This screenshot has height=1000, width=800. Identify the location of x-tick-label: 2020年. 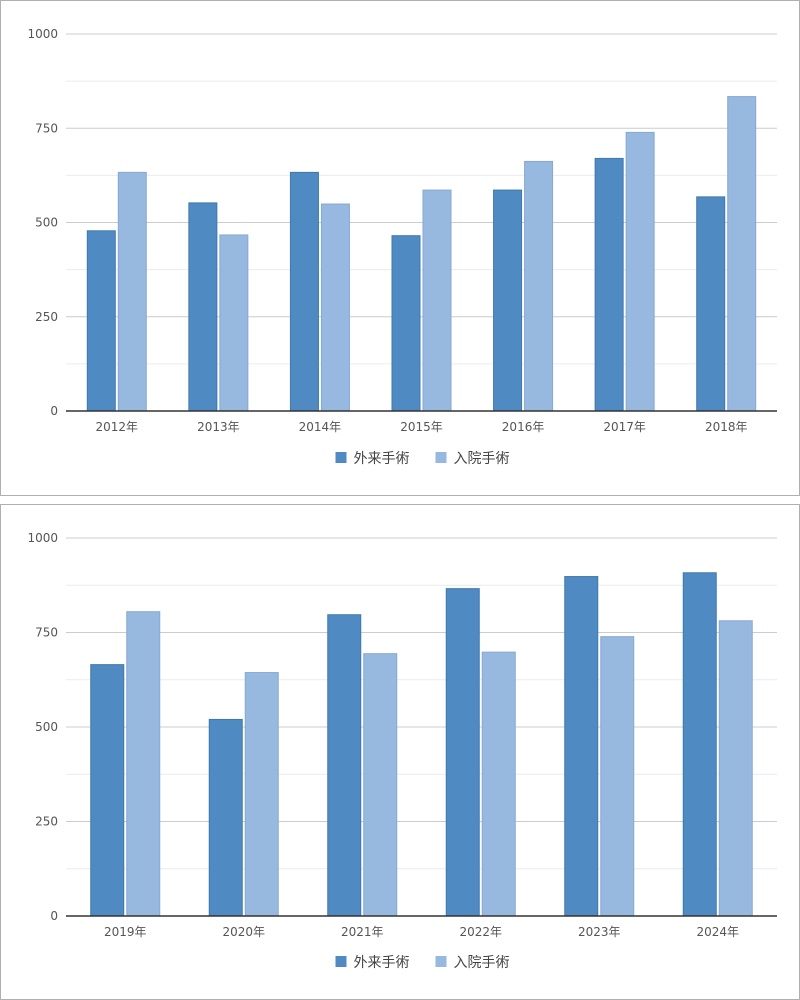
(243, 932).